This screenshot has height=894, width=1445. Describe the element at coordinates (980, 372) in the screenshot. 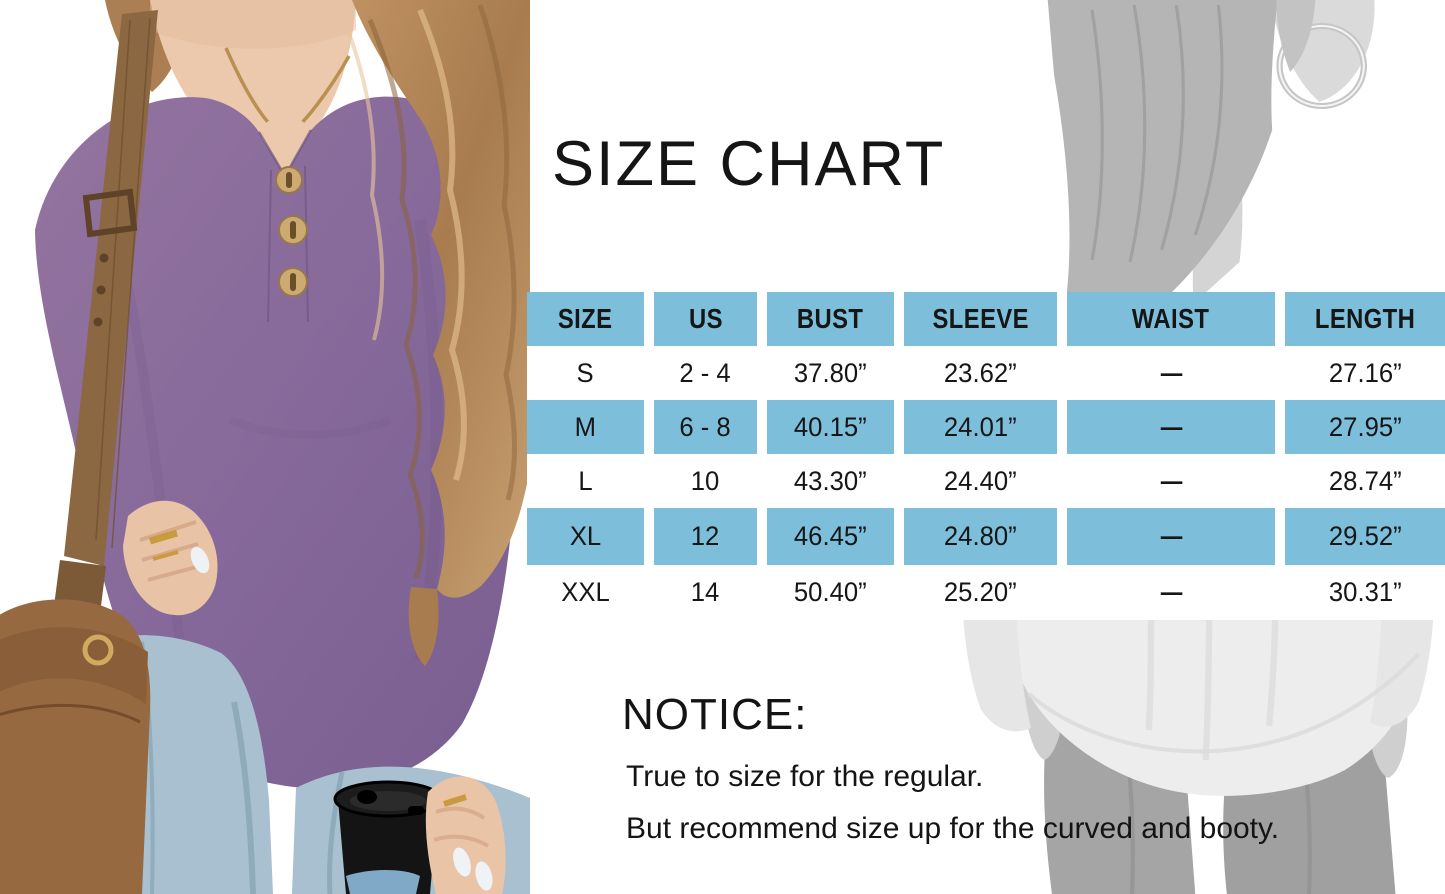

I see `table-cell: 23.62”` at that location.